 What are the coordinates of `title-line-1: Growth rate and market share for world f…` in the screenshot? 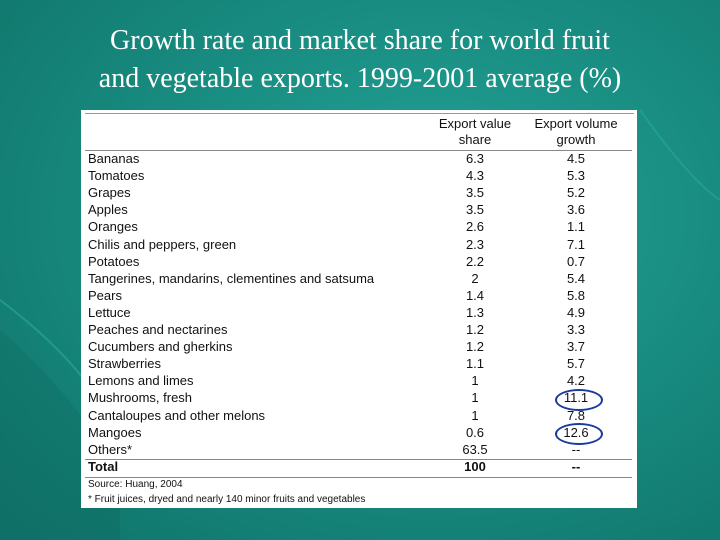 It's located at (360, 40).